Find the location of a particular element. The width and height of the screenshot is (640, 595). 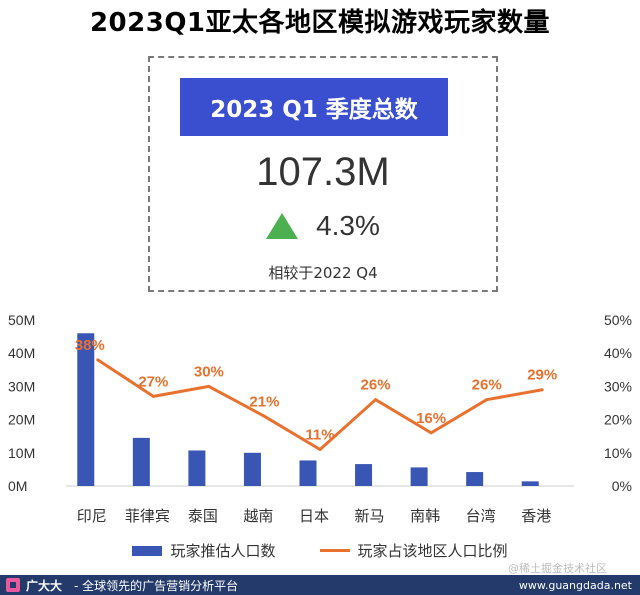

legend-line-swatch is located at coordinates (334, 550).